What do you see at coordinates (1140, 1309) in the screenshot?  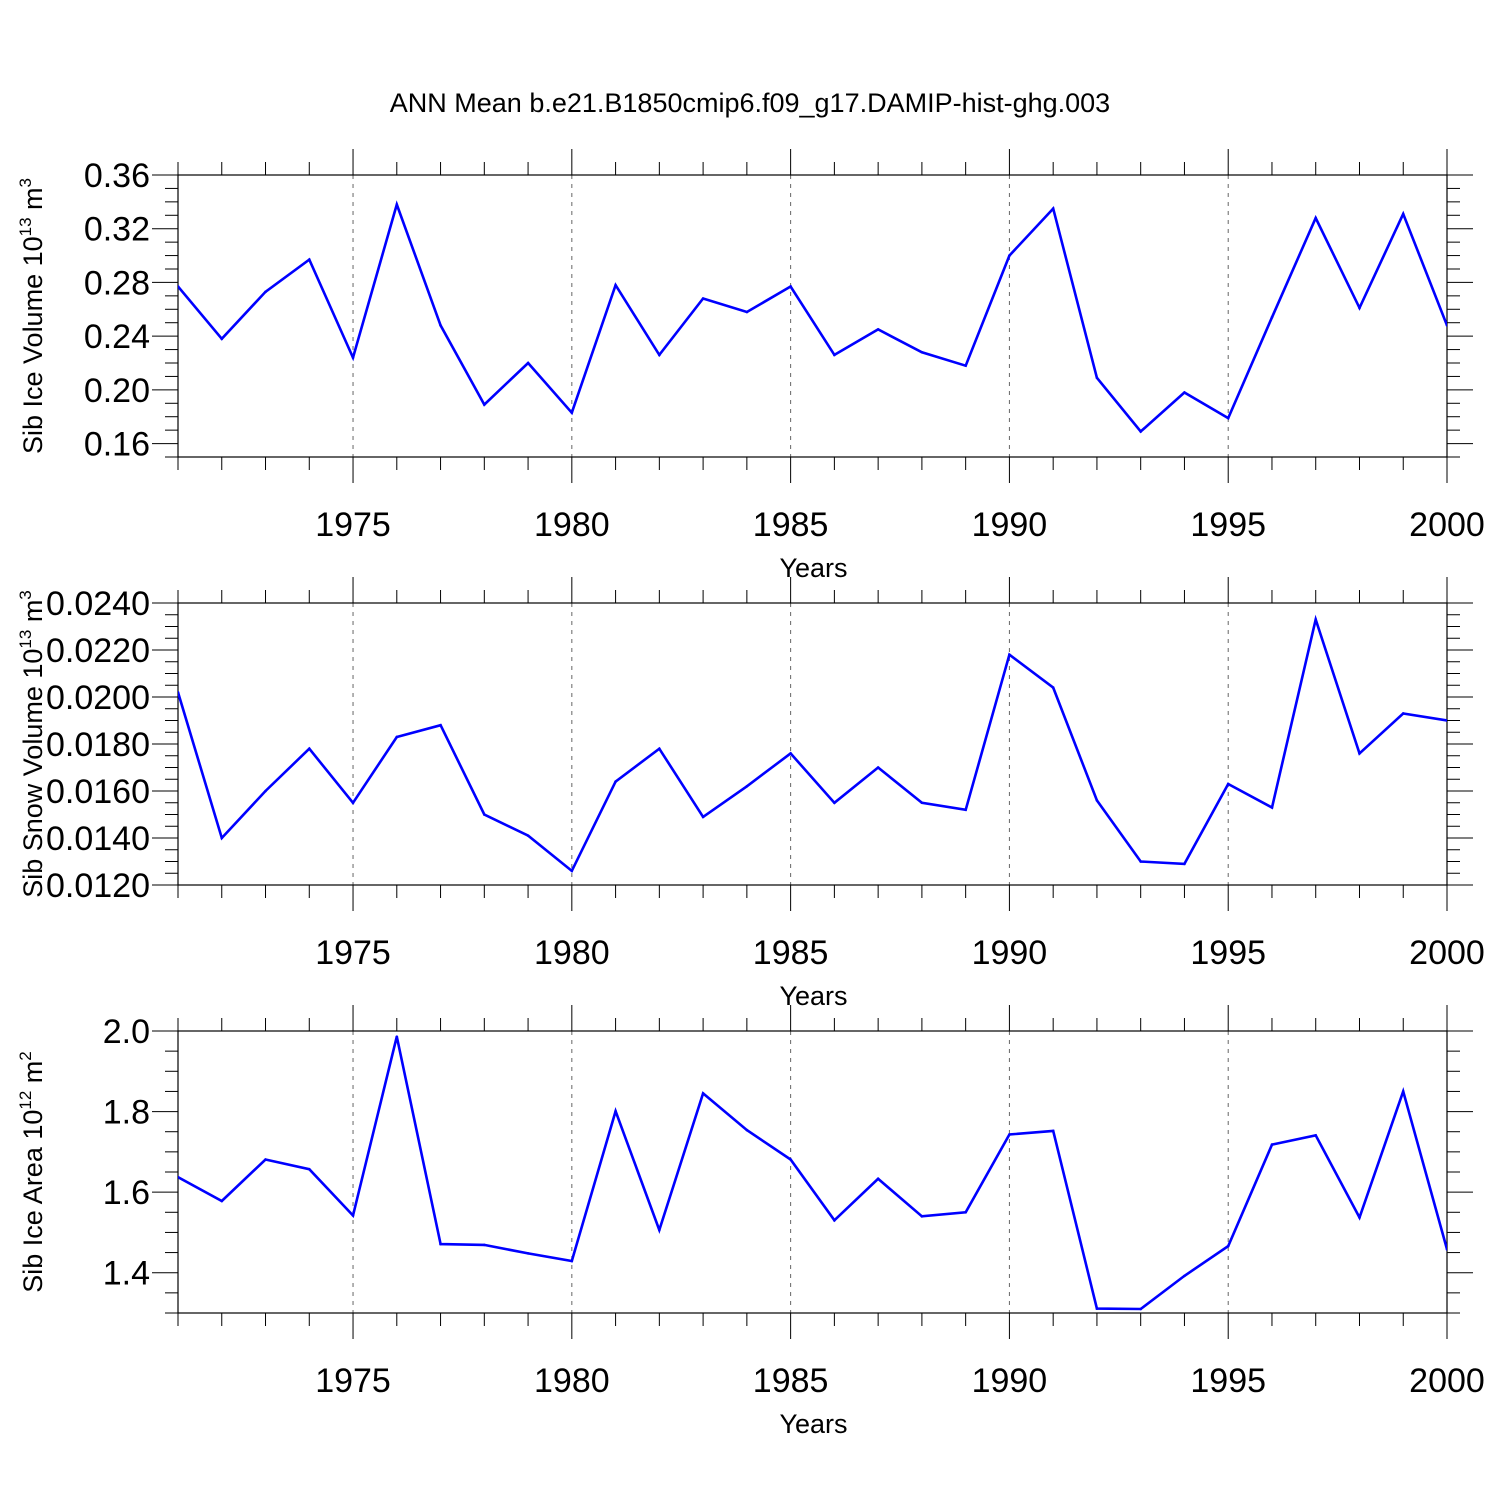 I see `data-point-1993` at bounding box center [1140, 1309].